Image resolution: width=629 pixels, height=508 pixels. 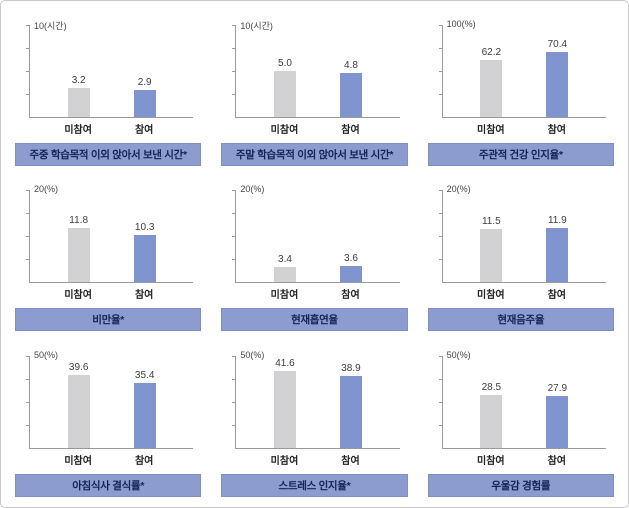 I want to click on bar-participant-wrap: 70.4, so click(x=557, y=71).